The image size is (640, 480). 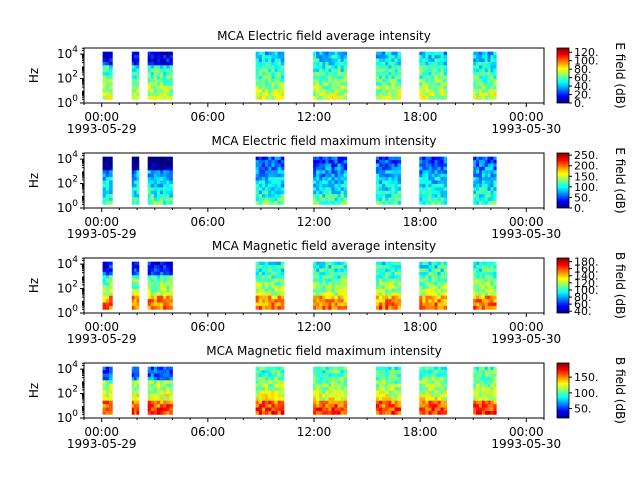 What do you see at coordinates (586, 155) in the screenshot?
I see `colorbar-tick-label: 250.` at bounding box center [586, 155].